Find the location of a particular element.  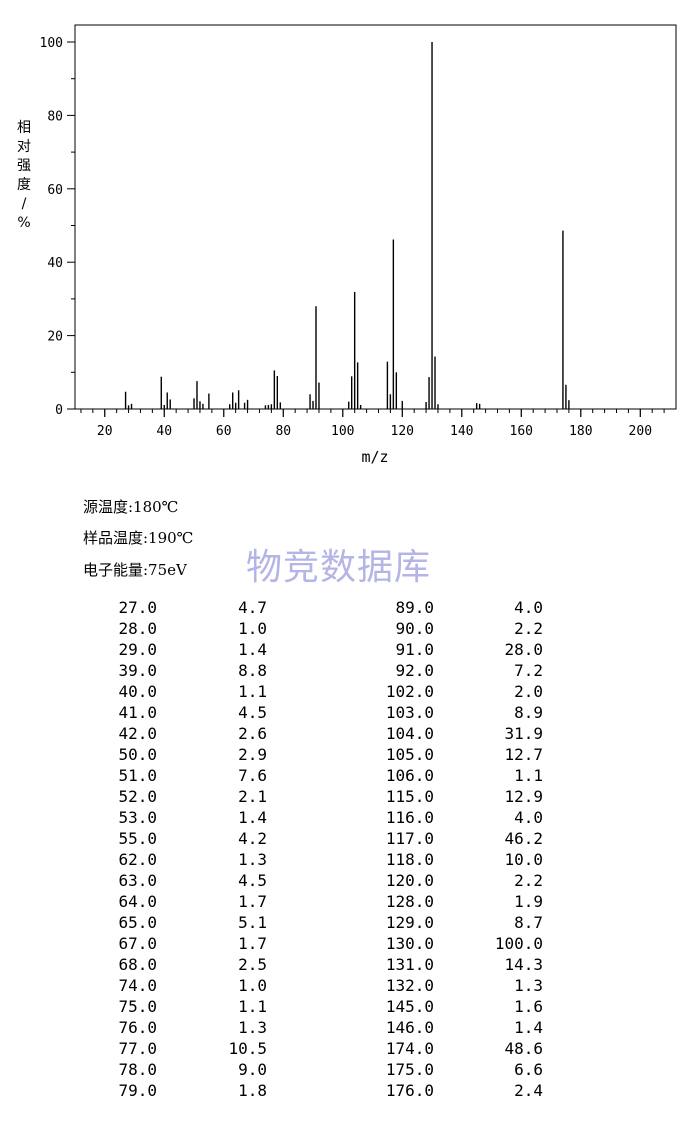

intensity-cell: 2.2 is located at coordinates (528, 880).